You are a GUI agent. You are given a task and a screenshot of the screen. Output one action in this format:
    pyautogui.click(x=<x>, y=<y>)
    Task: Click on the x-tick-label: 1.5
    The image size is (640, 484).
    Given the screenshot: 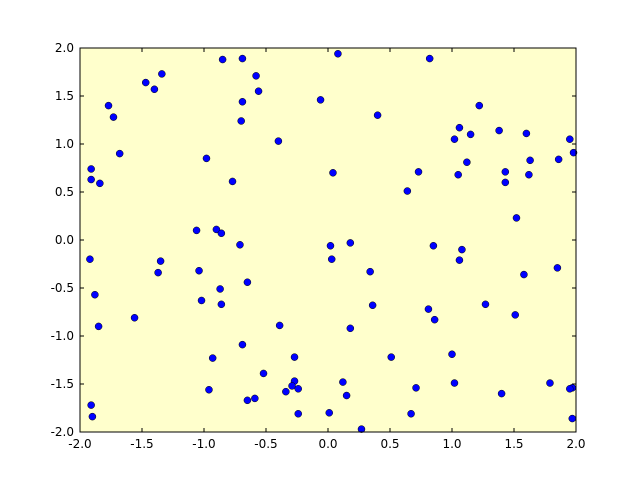 What is the action you would take?
    pyautogui.click(x=513, y=444)
    